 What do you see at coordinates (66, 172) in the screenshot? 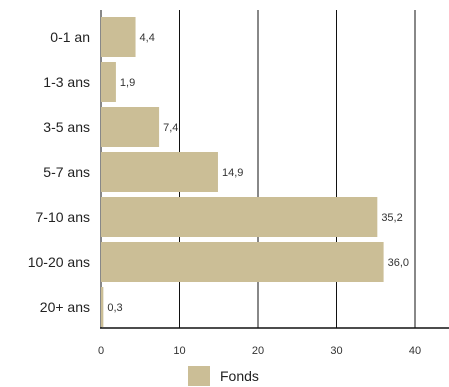
I see `category-label-3: 5-7 ans` at bounding box center [66, 172].